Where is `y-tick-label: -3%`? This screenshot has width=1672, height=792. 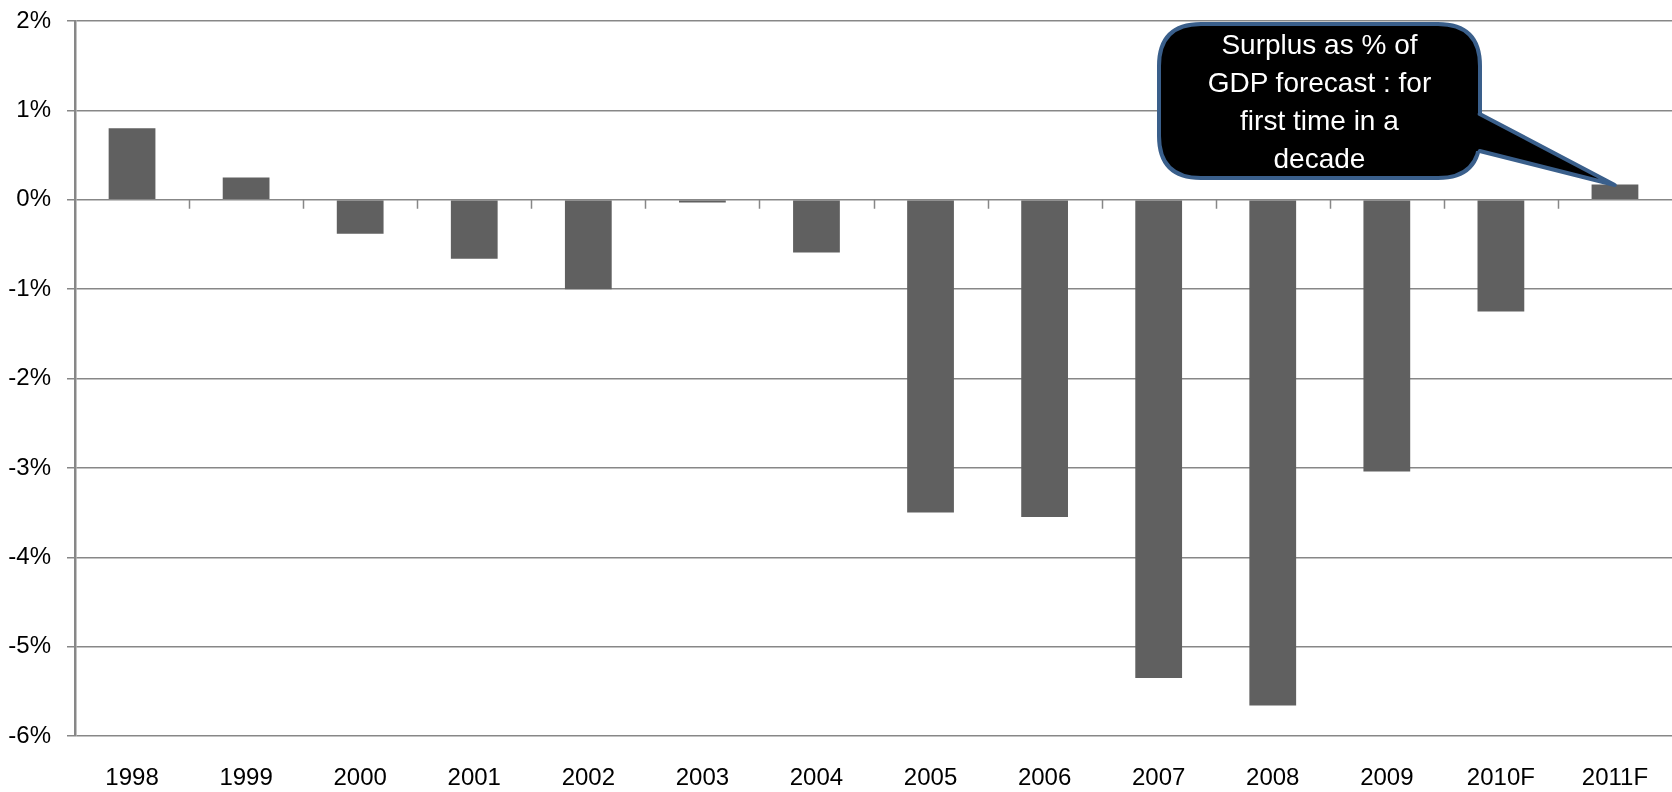
y-tick-label: -3% is located at coordinates (29, 466).